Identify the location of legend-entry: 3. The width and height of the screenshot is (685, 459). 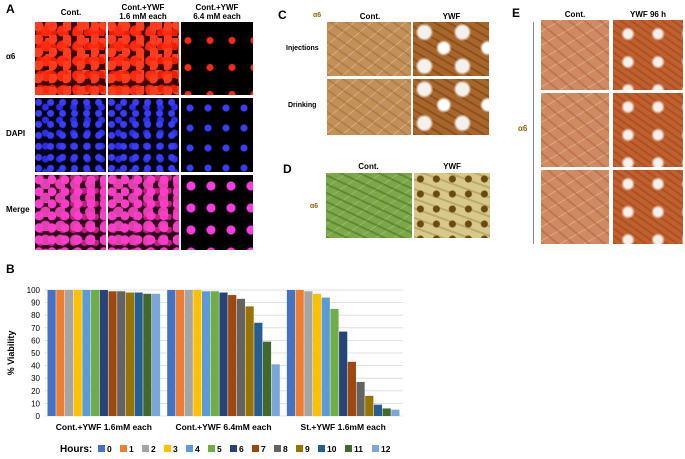
(175, 449).